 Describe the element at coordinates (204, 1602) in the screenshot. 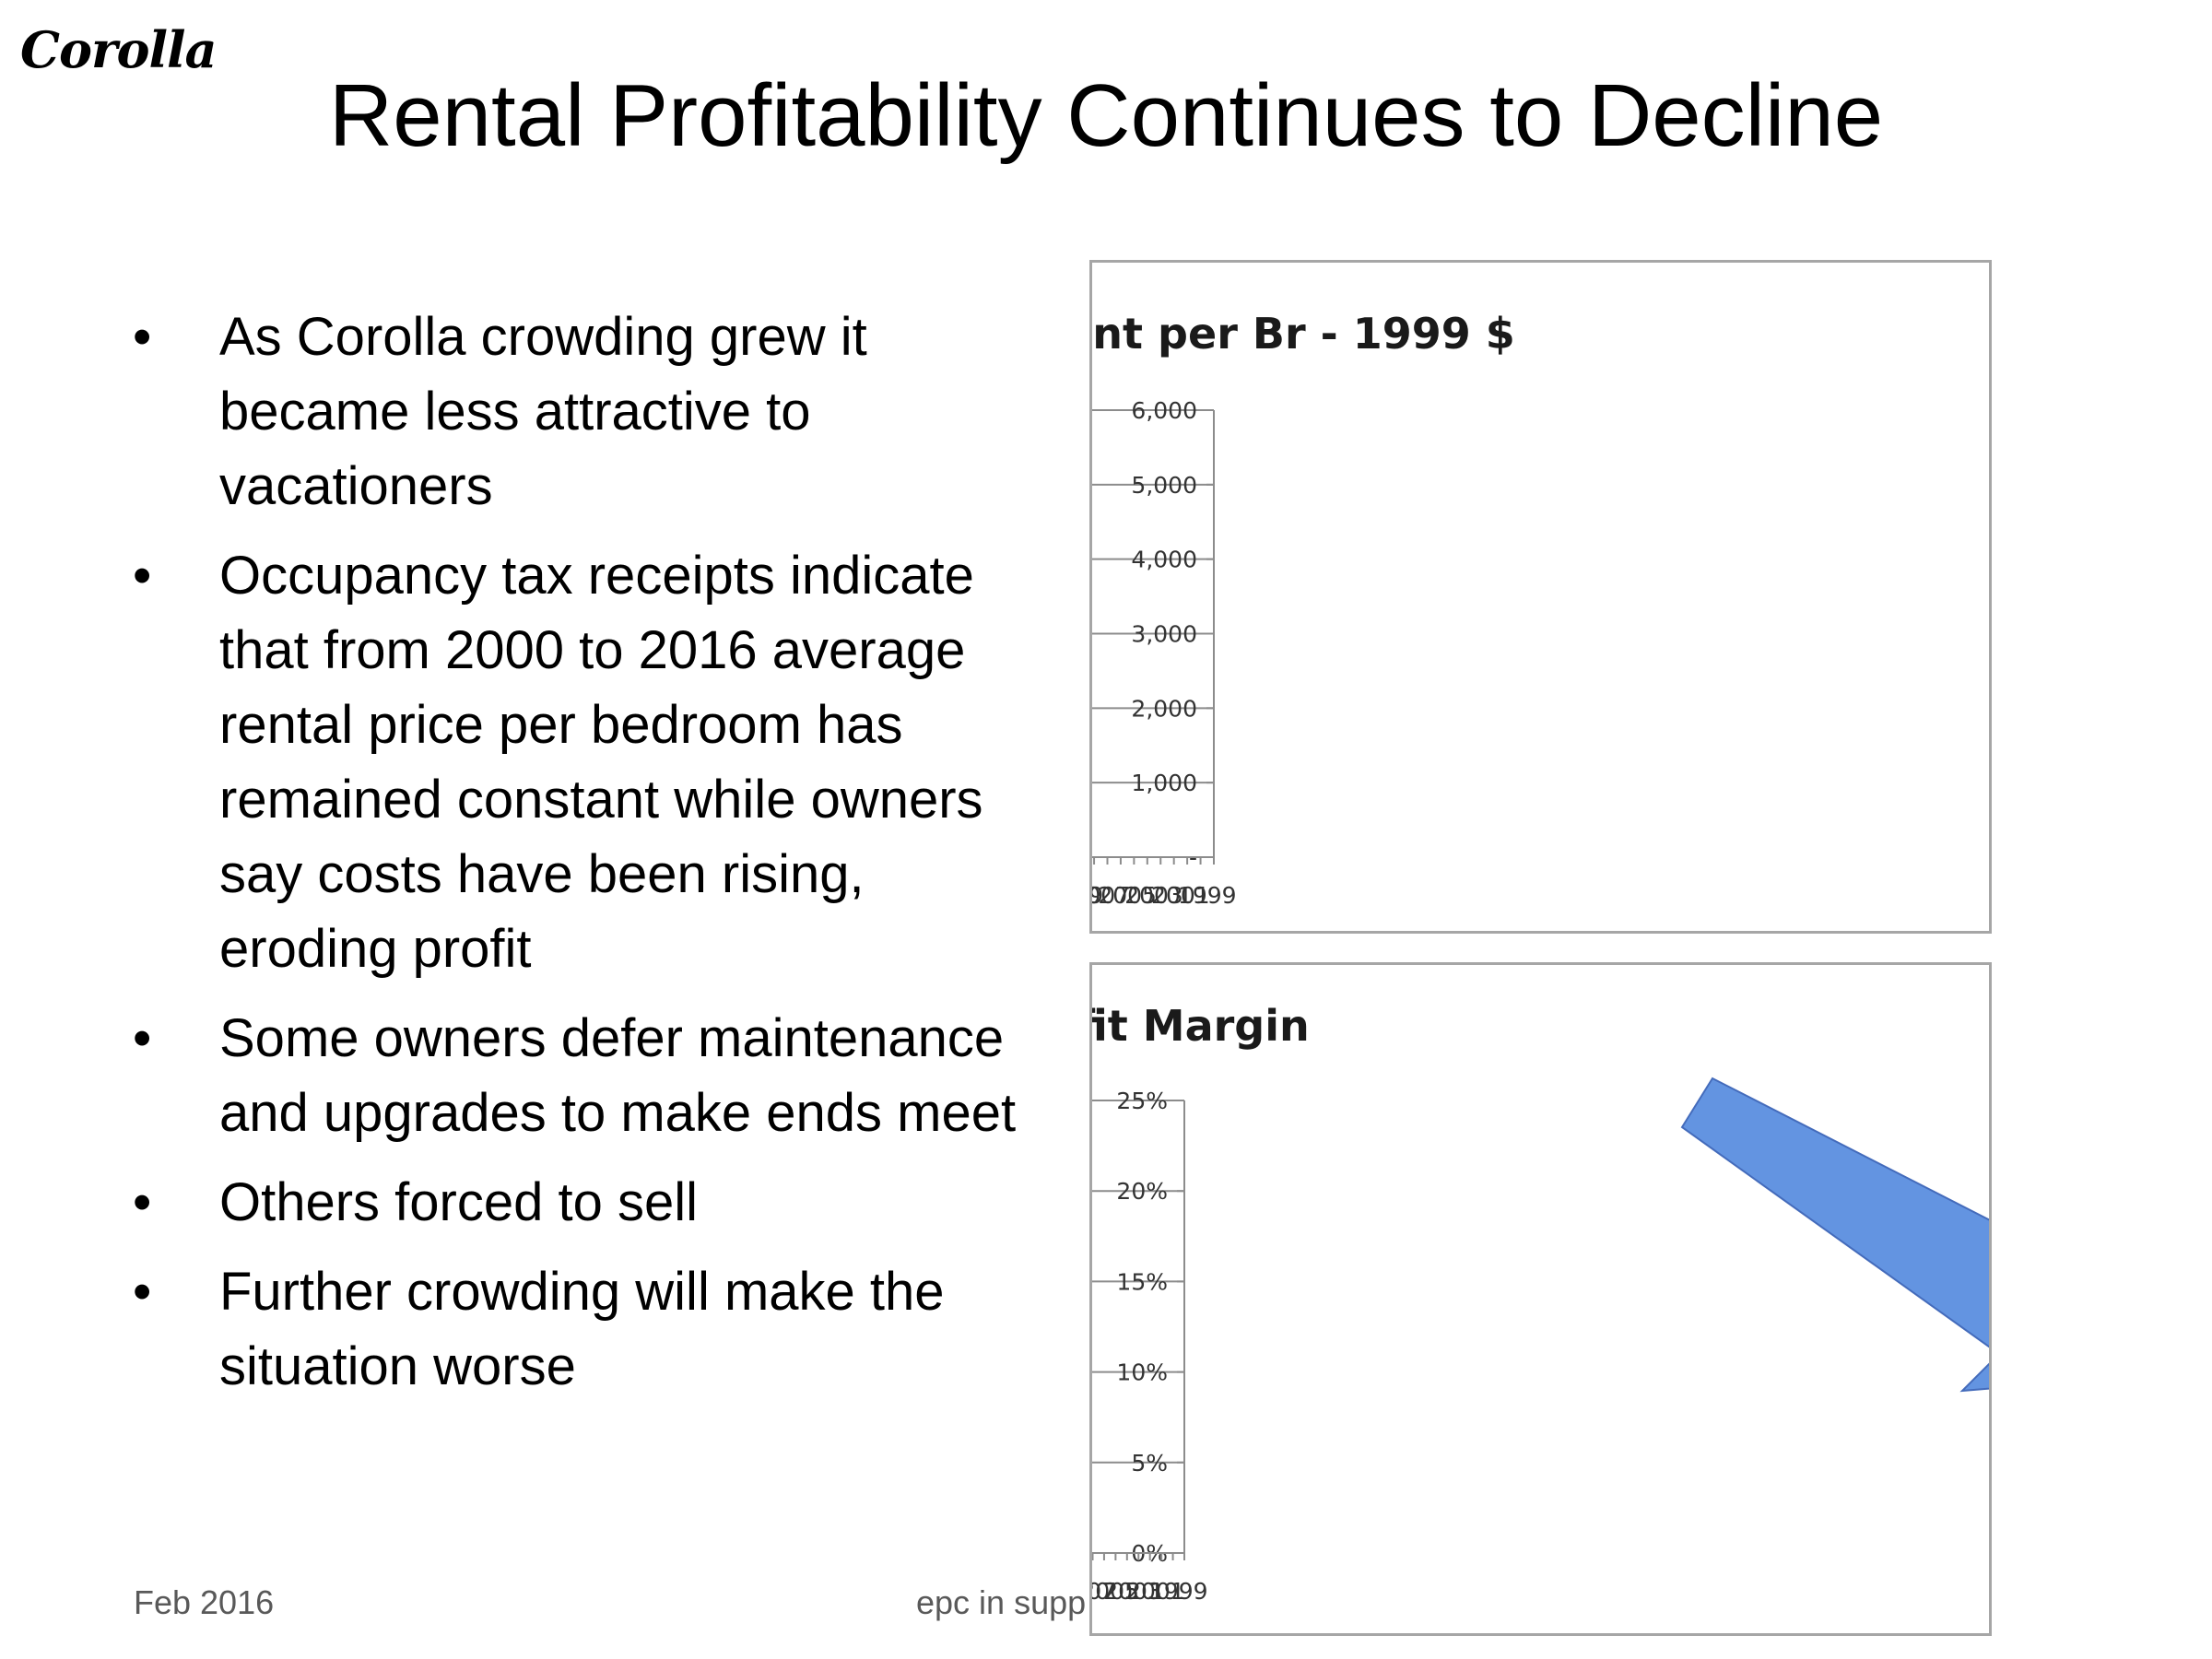

I see `footer-date: Feb 2016` at that location.